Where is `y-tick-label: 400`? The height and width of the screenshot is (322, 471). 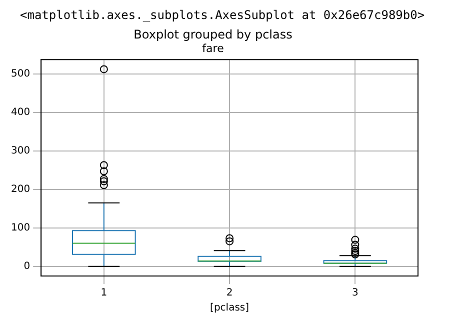 y-tick-label: 400 is located at coordinates (20, 112).